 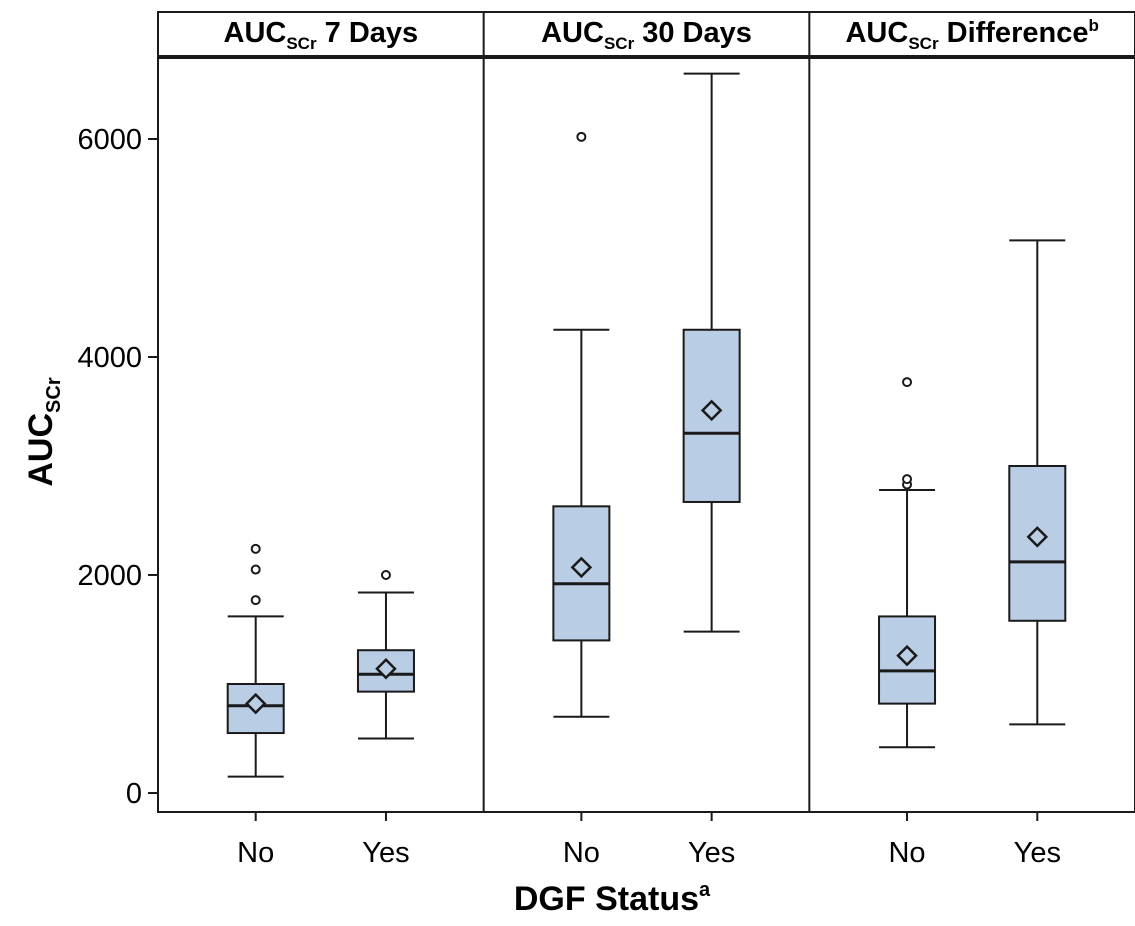 I want to click on panel-title: AUCSCr 30 Days, so click(x=646, y=35).